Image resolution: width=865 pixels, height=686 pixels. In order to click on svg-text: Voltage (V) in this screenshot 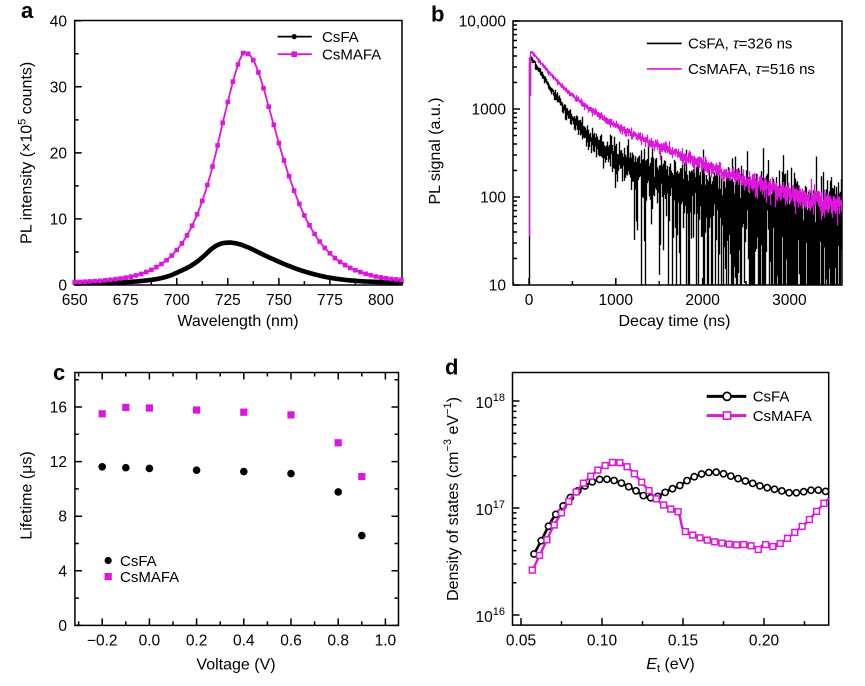, I will do `click(235, 665)`.